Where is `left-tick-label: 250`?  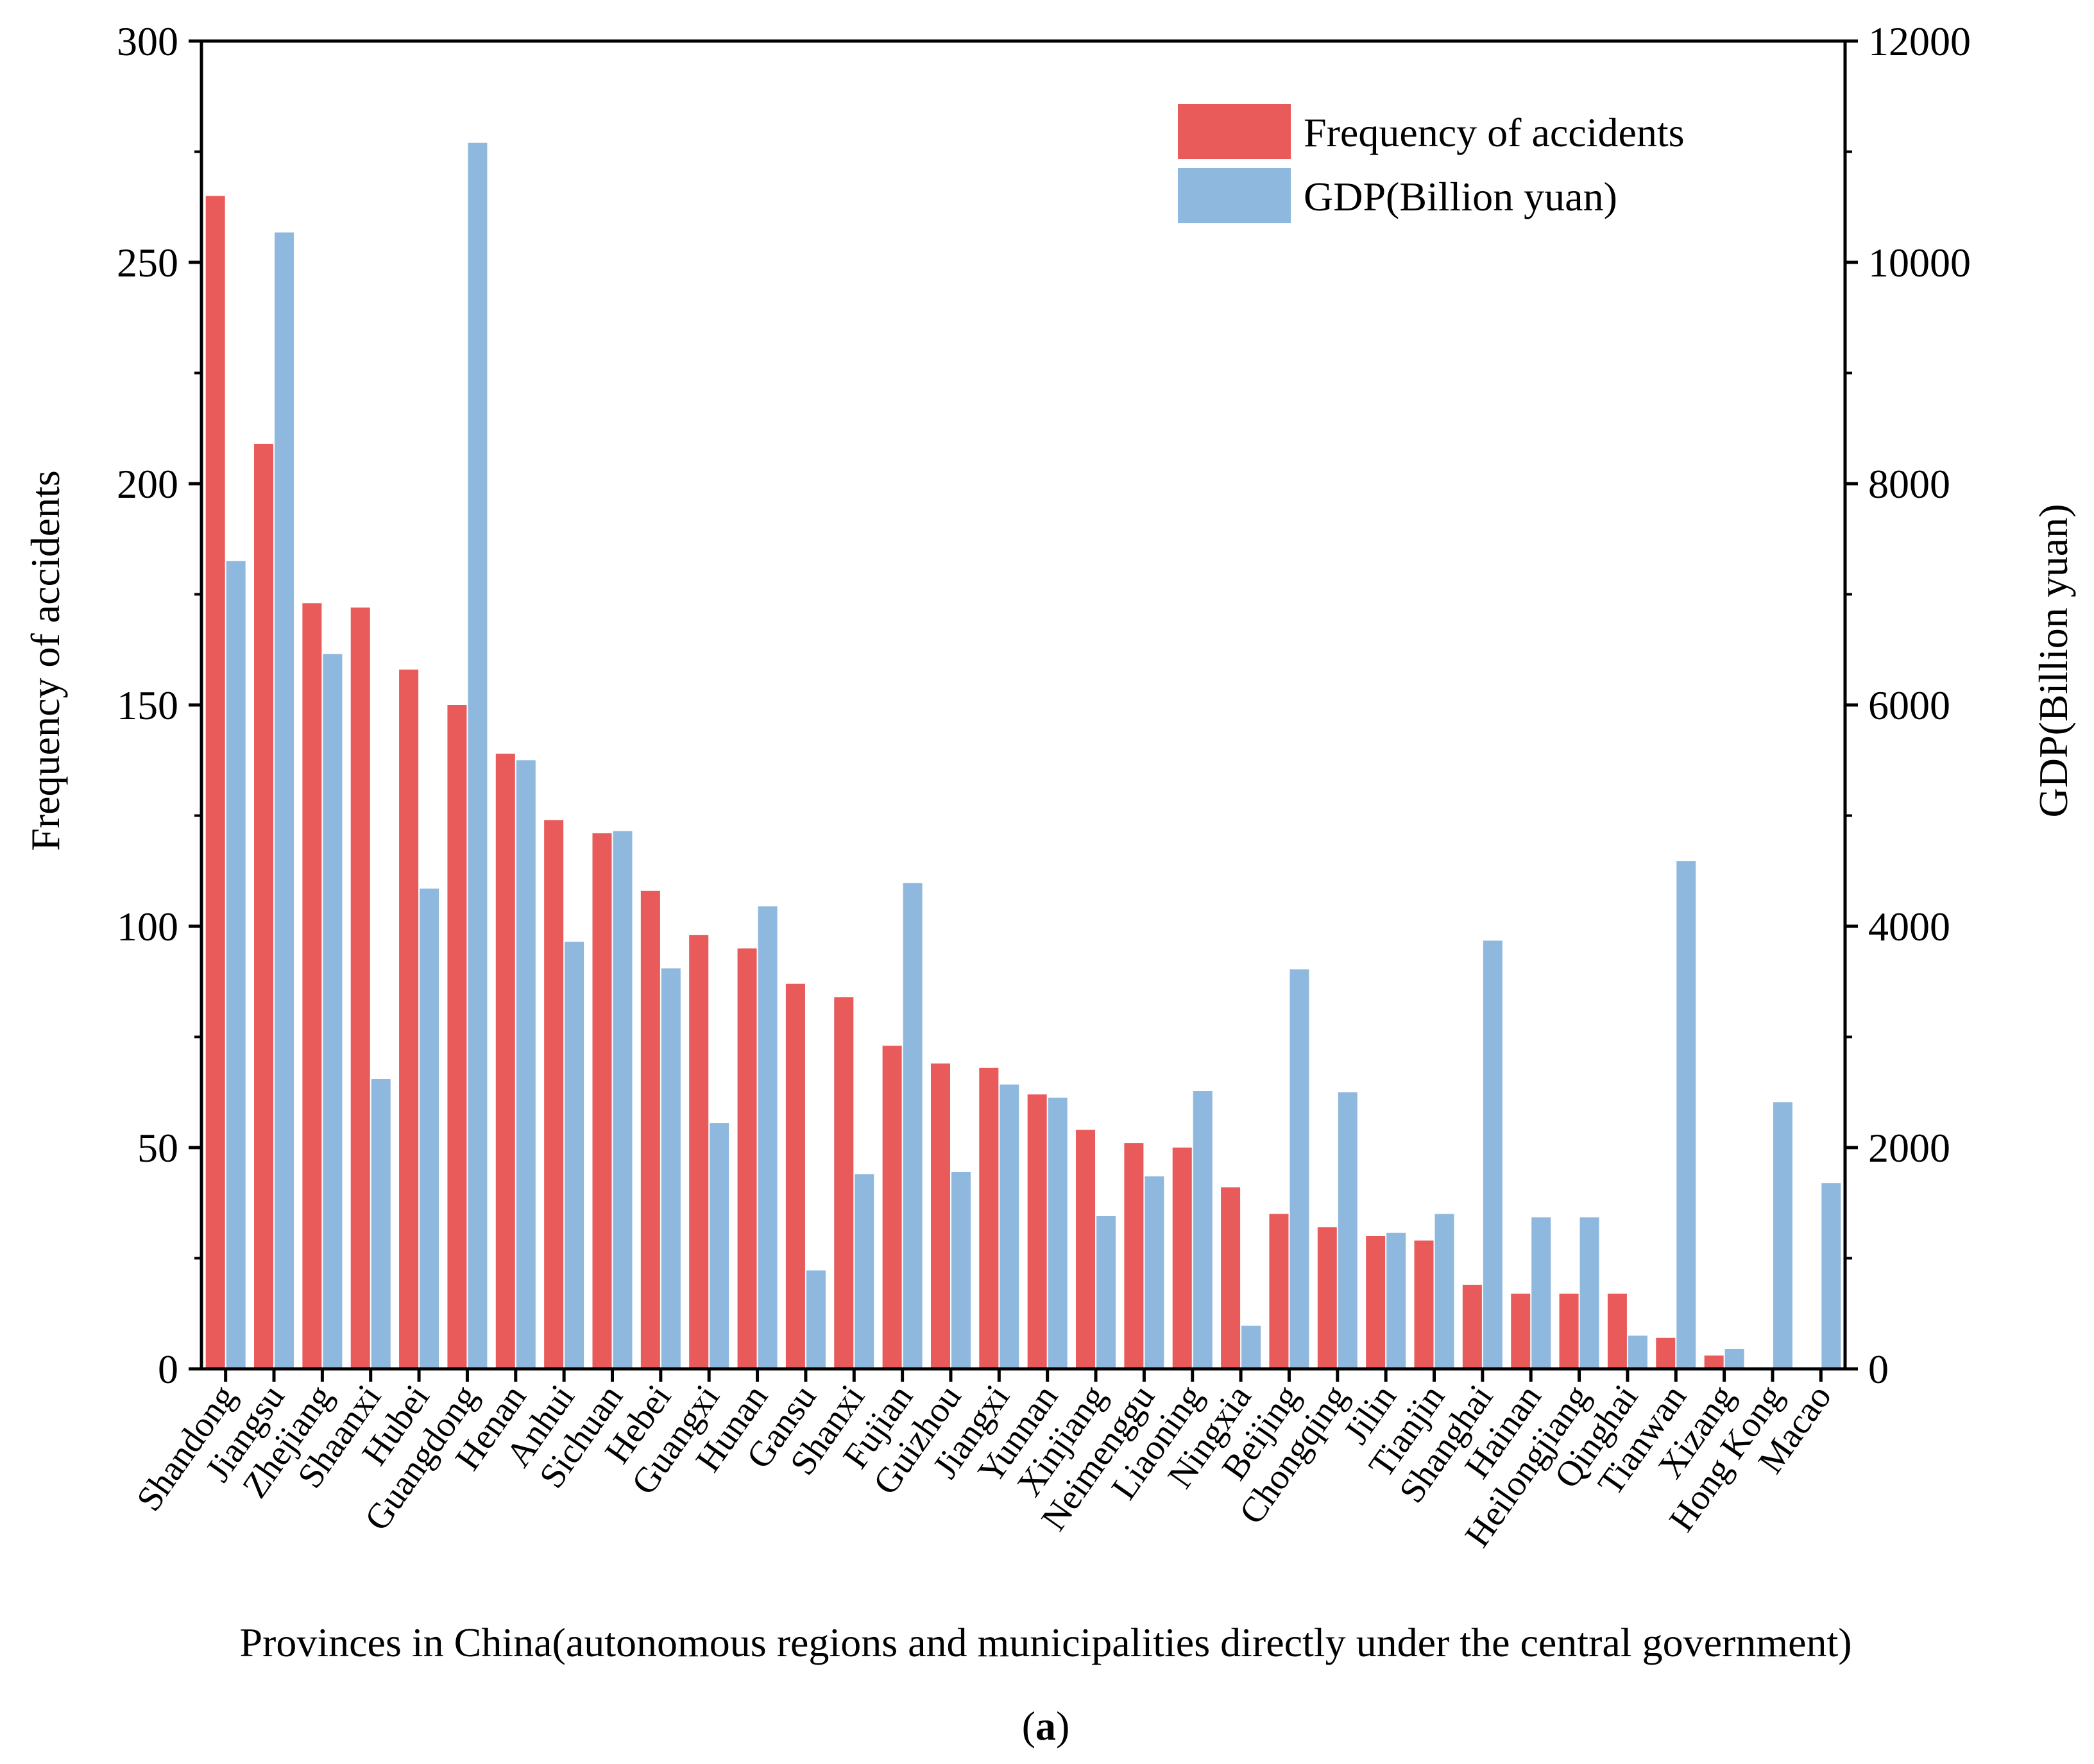
left-tick-label: 250 is located at coordinates (148, 262).